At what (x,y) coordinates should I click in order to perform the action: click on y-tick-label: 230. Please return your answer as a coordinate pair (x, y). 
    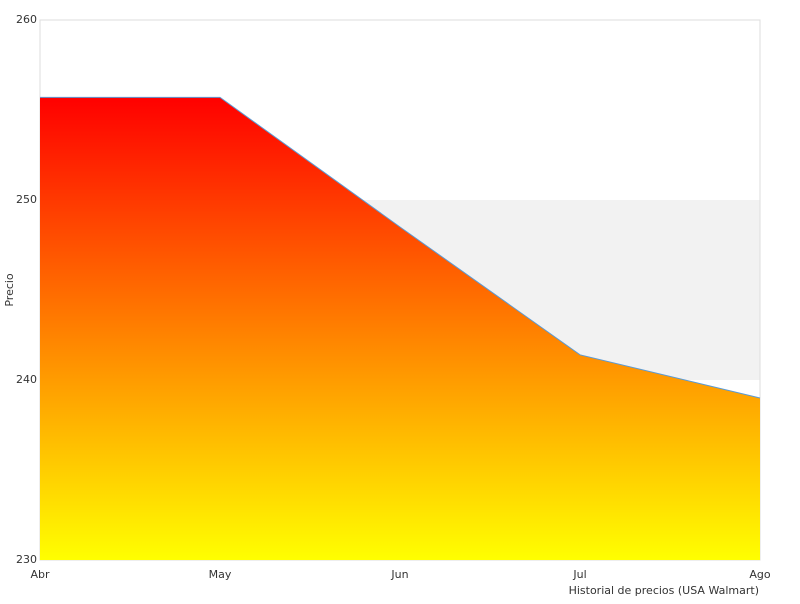
    Looking at the image, I should click on (26, 559).